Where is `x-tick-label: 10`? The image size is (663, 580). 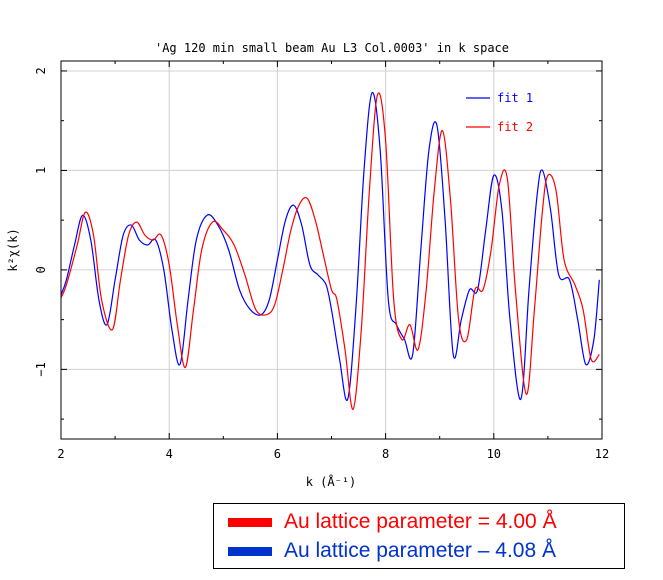 x-tick-label: 10 is located at coordinates (494, 454).